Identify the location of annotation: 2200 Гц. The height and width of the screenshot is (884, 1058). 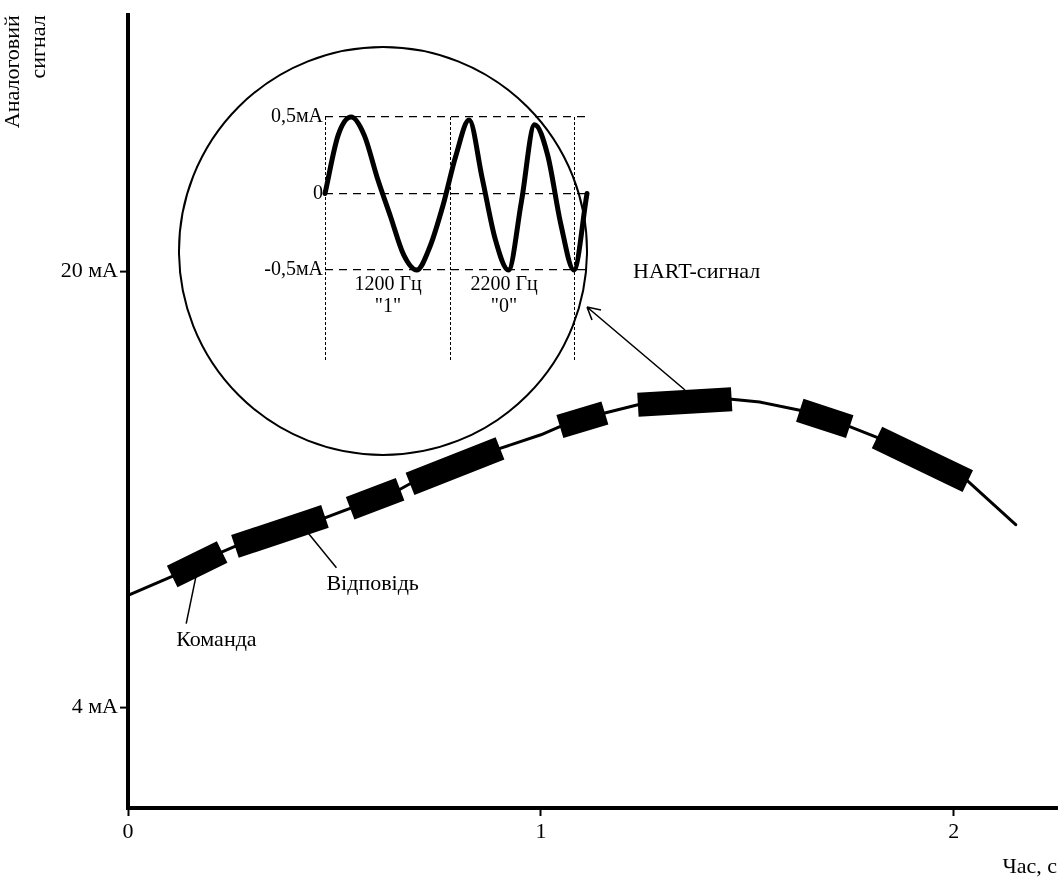
(504, 283).